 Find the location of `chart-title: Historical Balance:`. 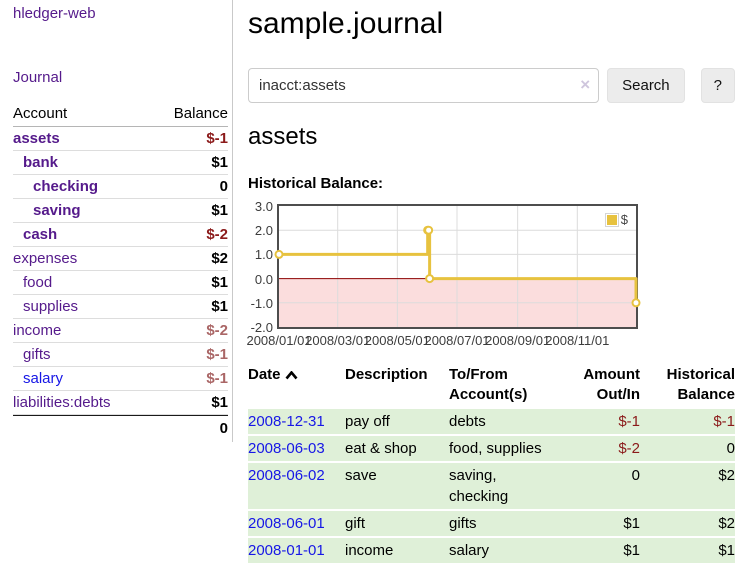

chart-title: Historical Balance: is located at coordinates (316, 183).